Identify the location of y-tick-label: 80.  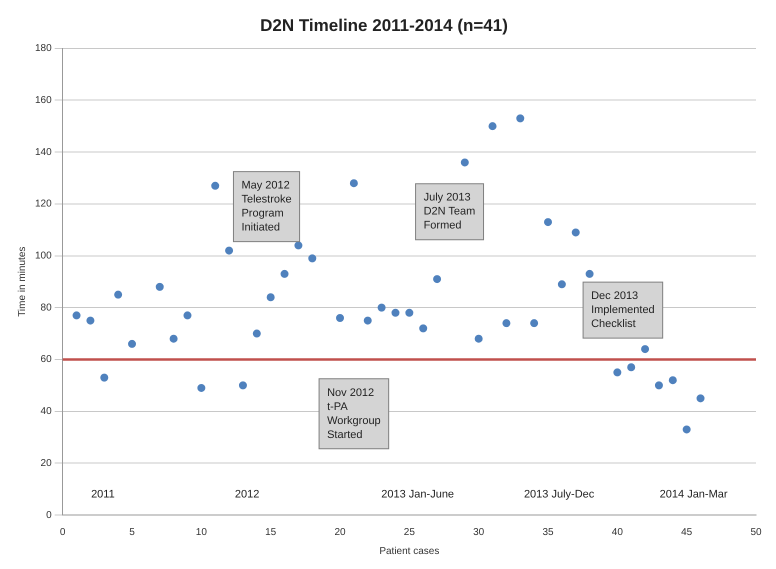
(46, 308).